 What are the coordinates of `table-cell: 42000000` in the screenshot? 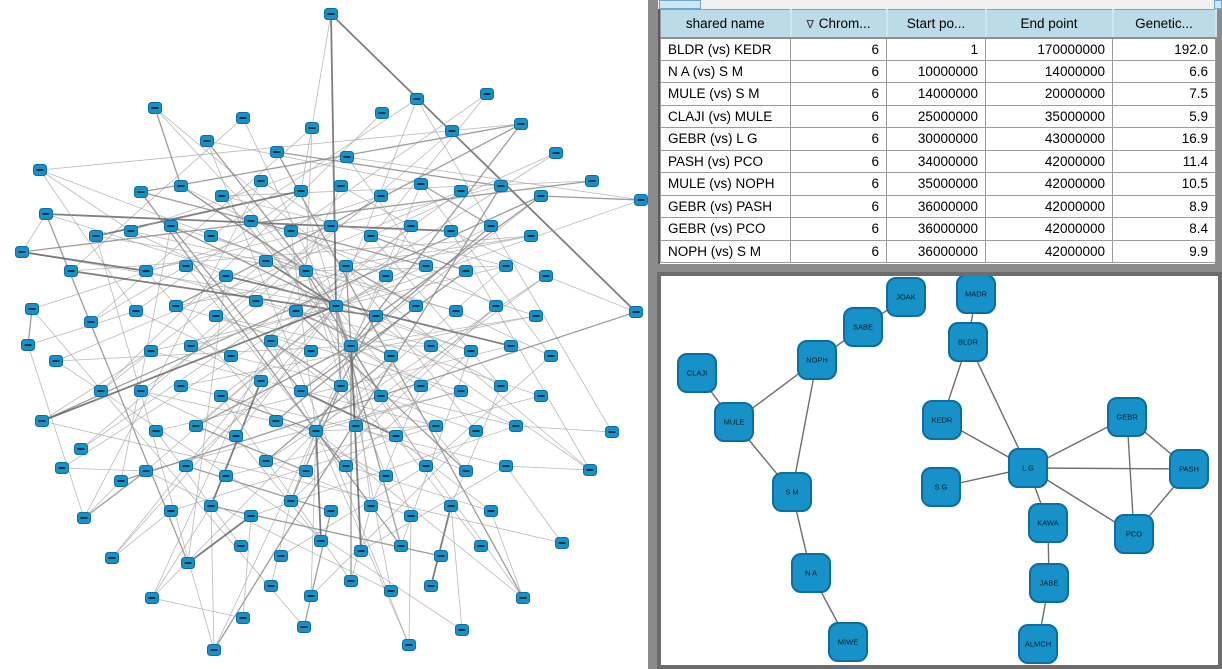 It's located at (1049, 161).